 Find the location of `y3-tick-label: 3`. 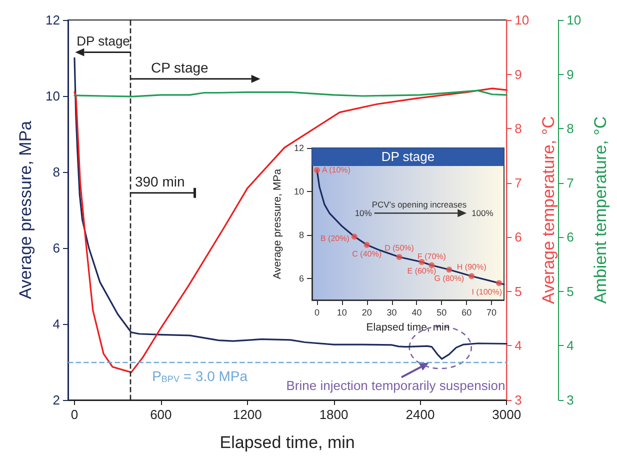

y3-tick-label: 3 is located at coordinates (570, 400).